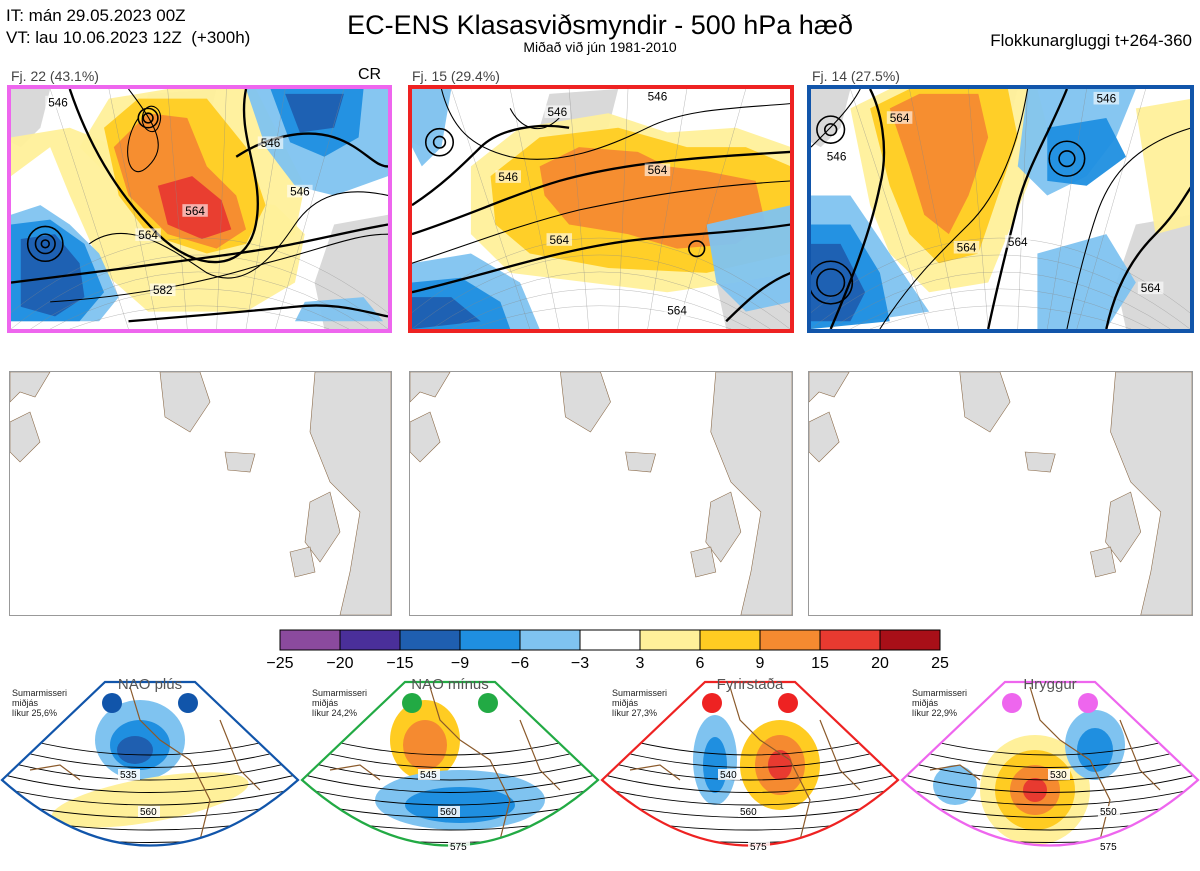 The height and width of the screenshot is (871, 1200). Describe the element at coordinates (750, 684) in the screenshot. I see `regime-name: Fyrirstaða` at that location.